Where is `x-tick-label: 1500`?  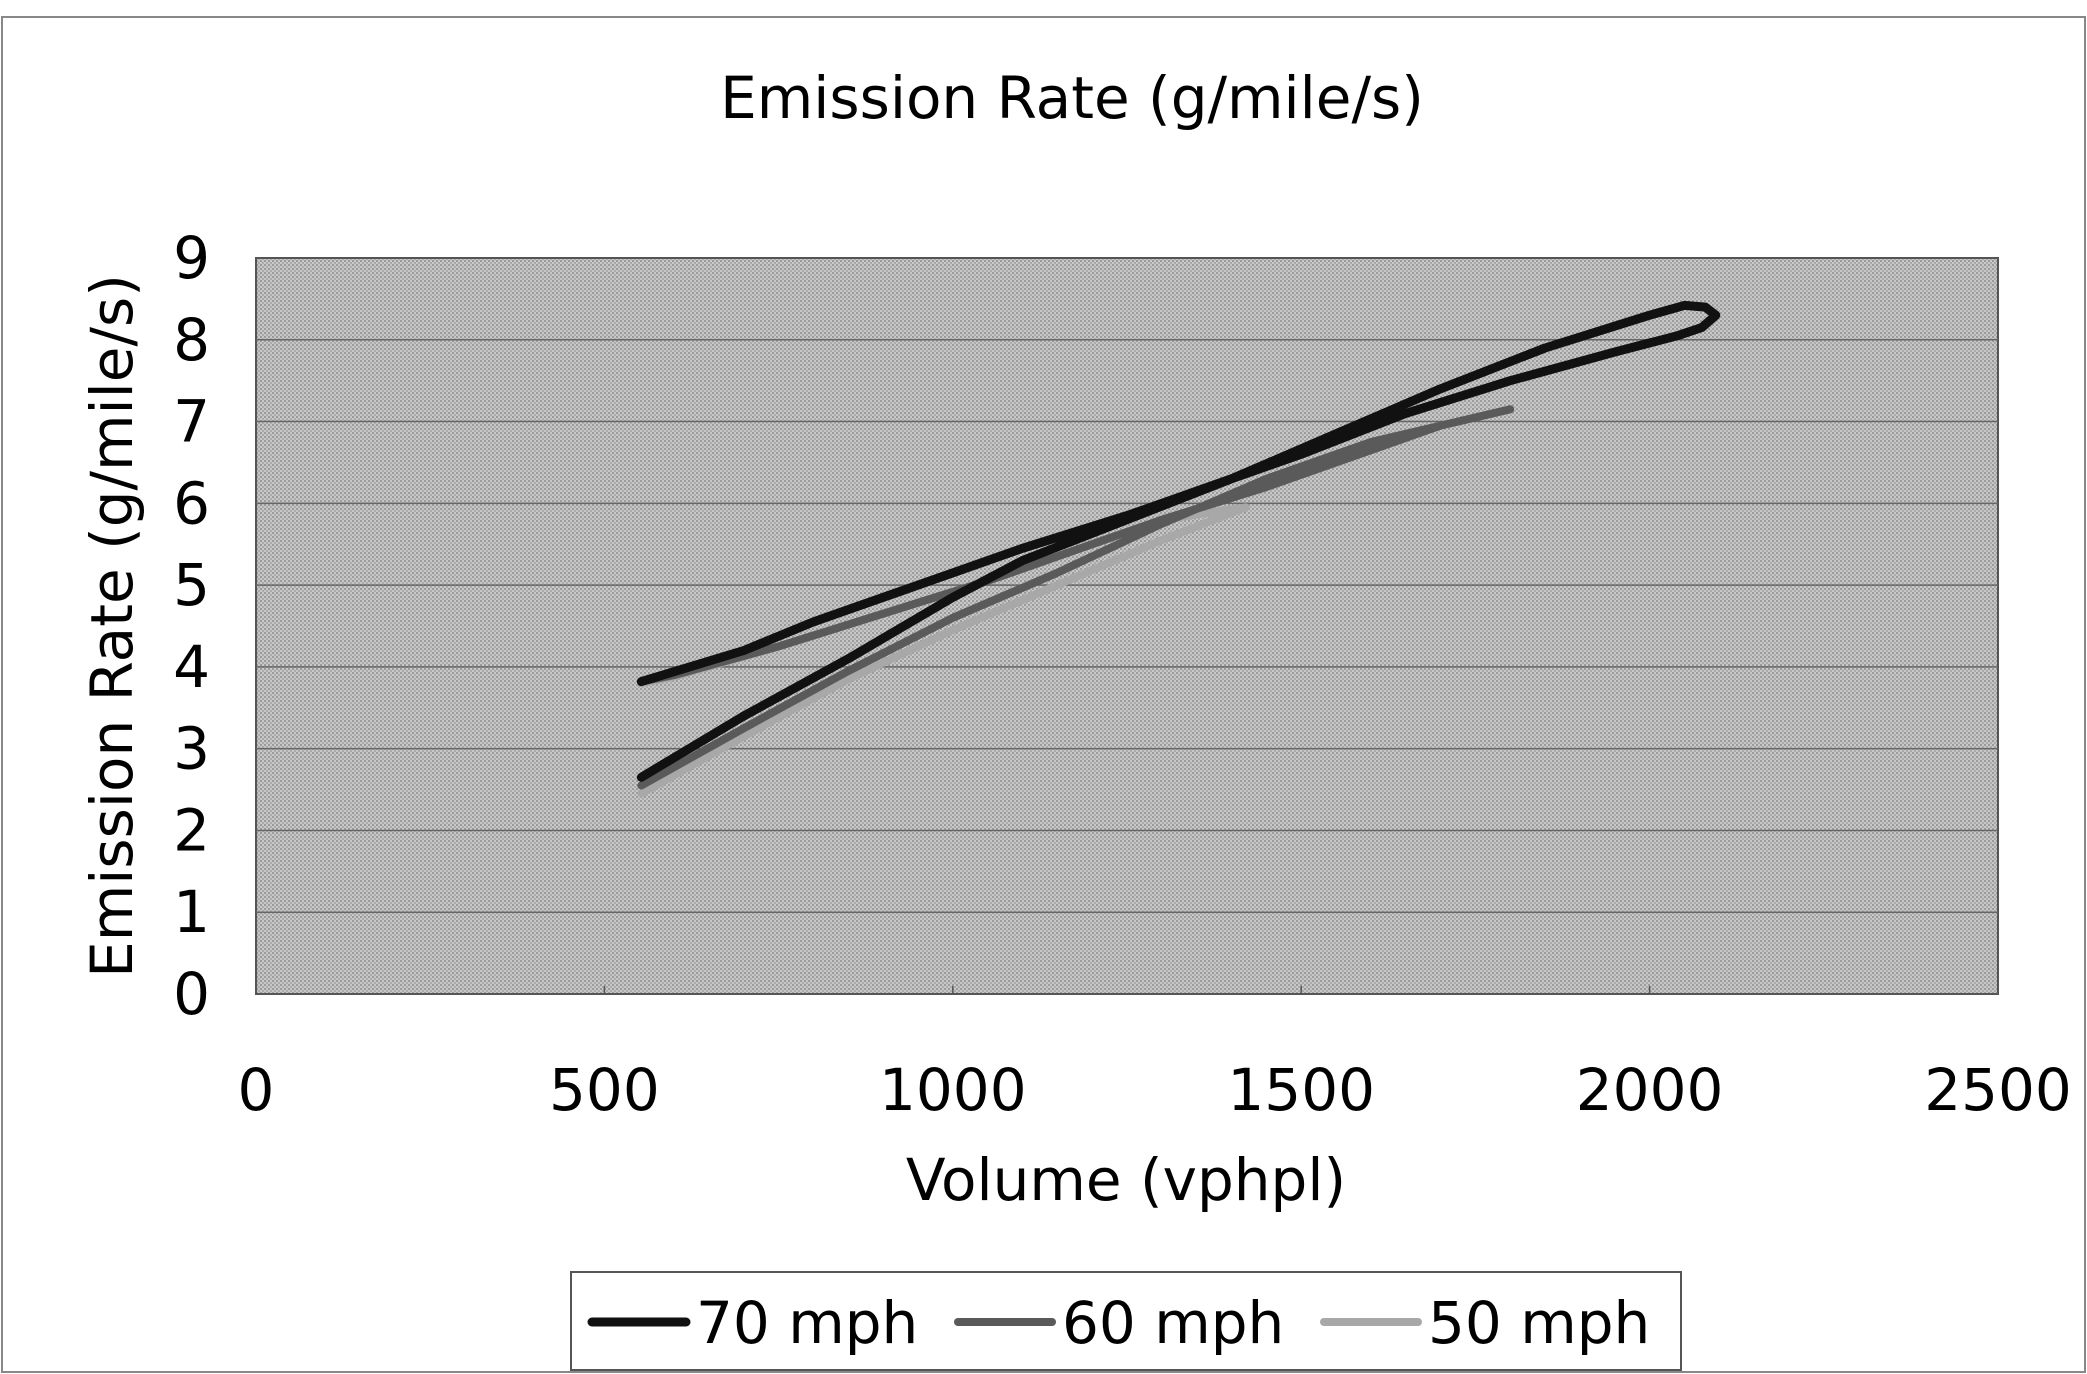
x-tick-label: 1500 is located at coordinates (1301, 1090).